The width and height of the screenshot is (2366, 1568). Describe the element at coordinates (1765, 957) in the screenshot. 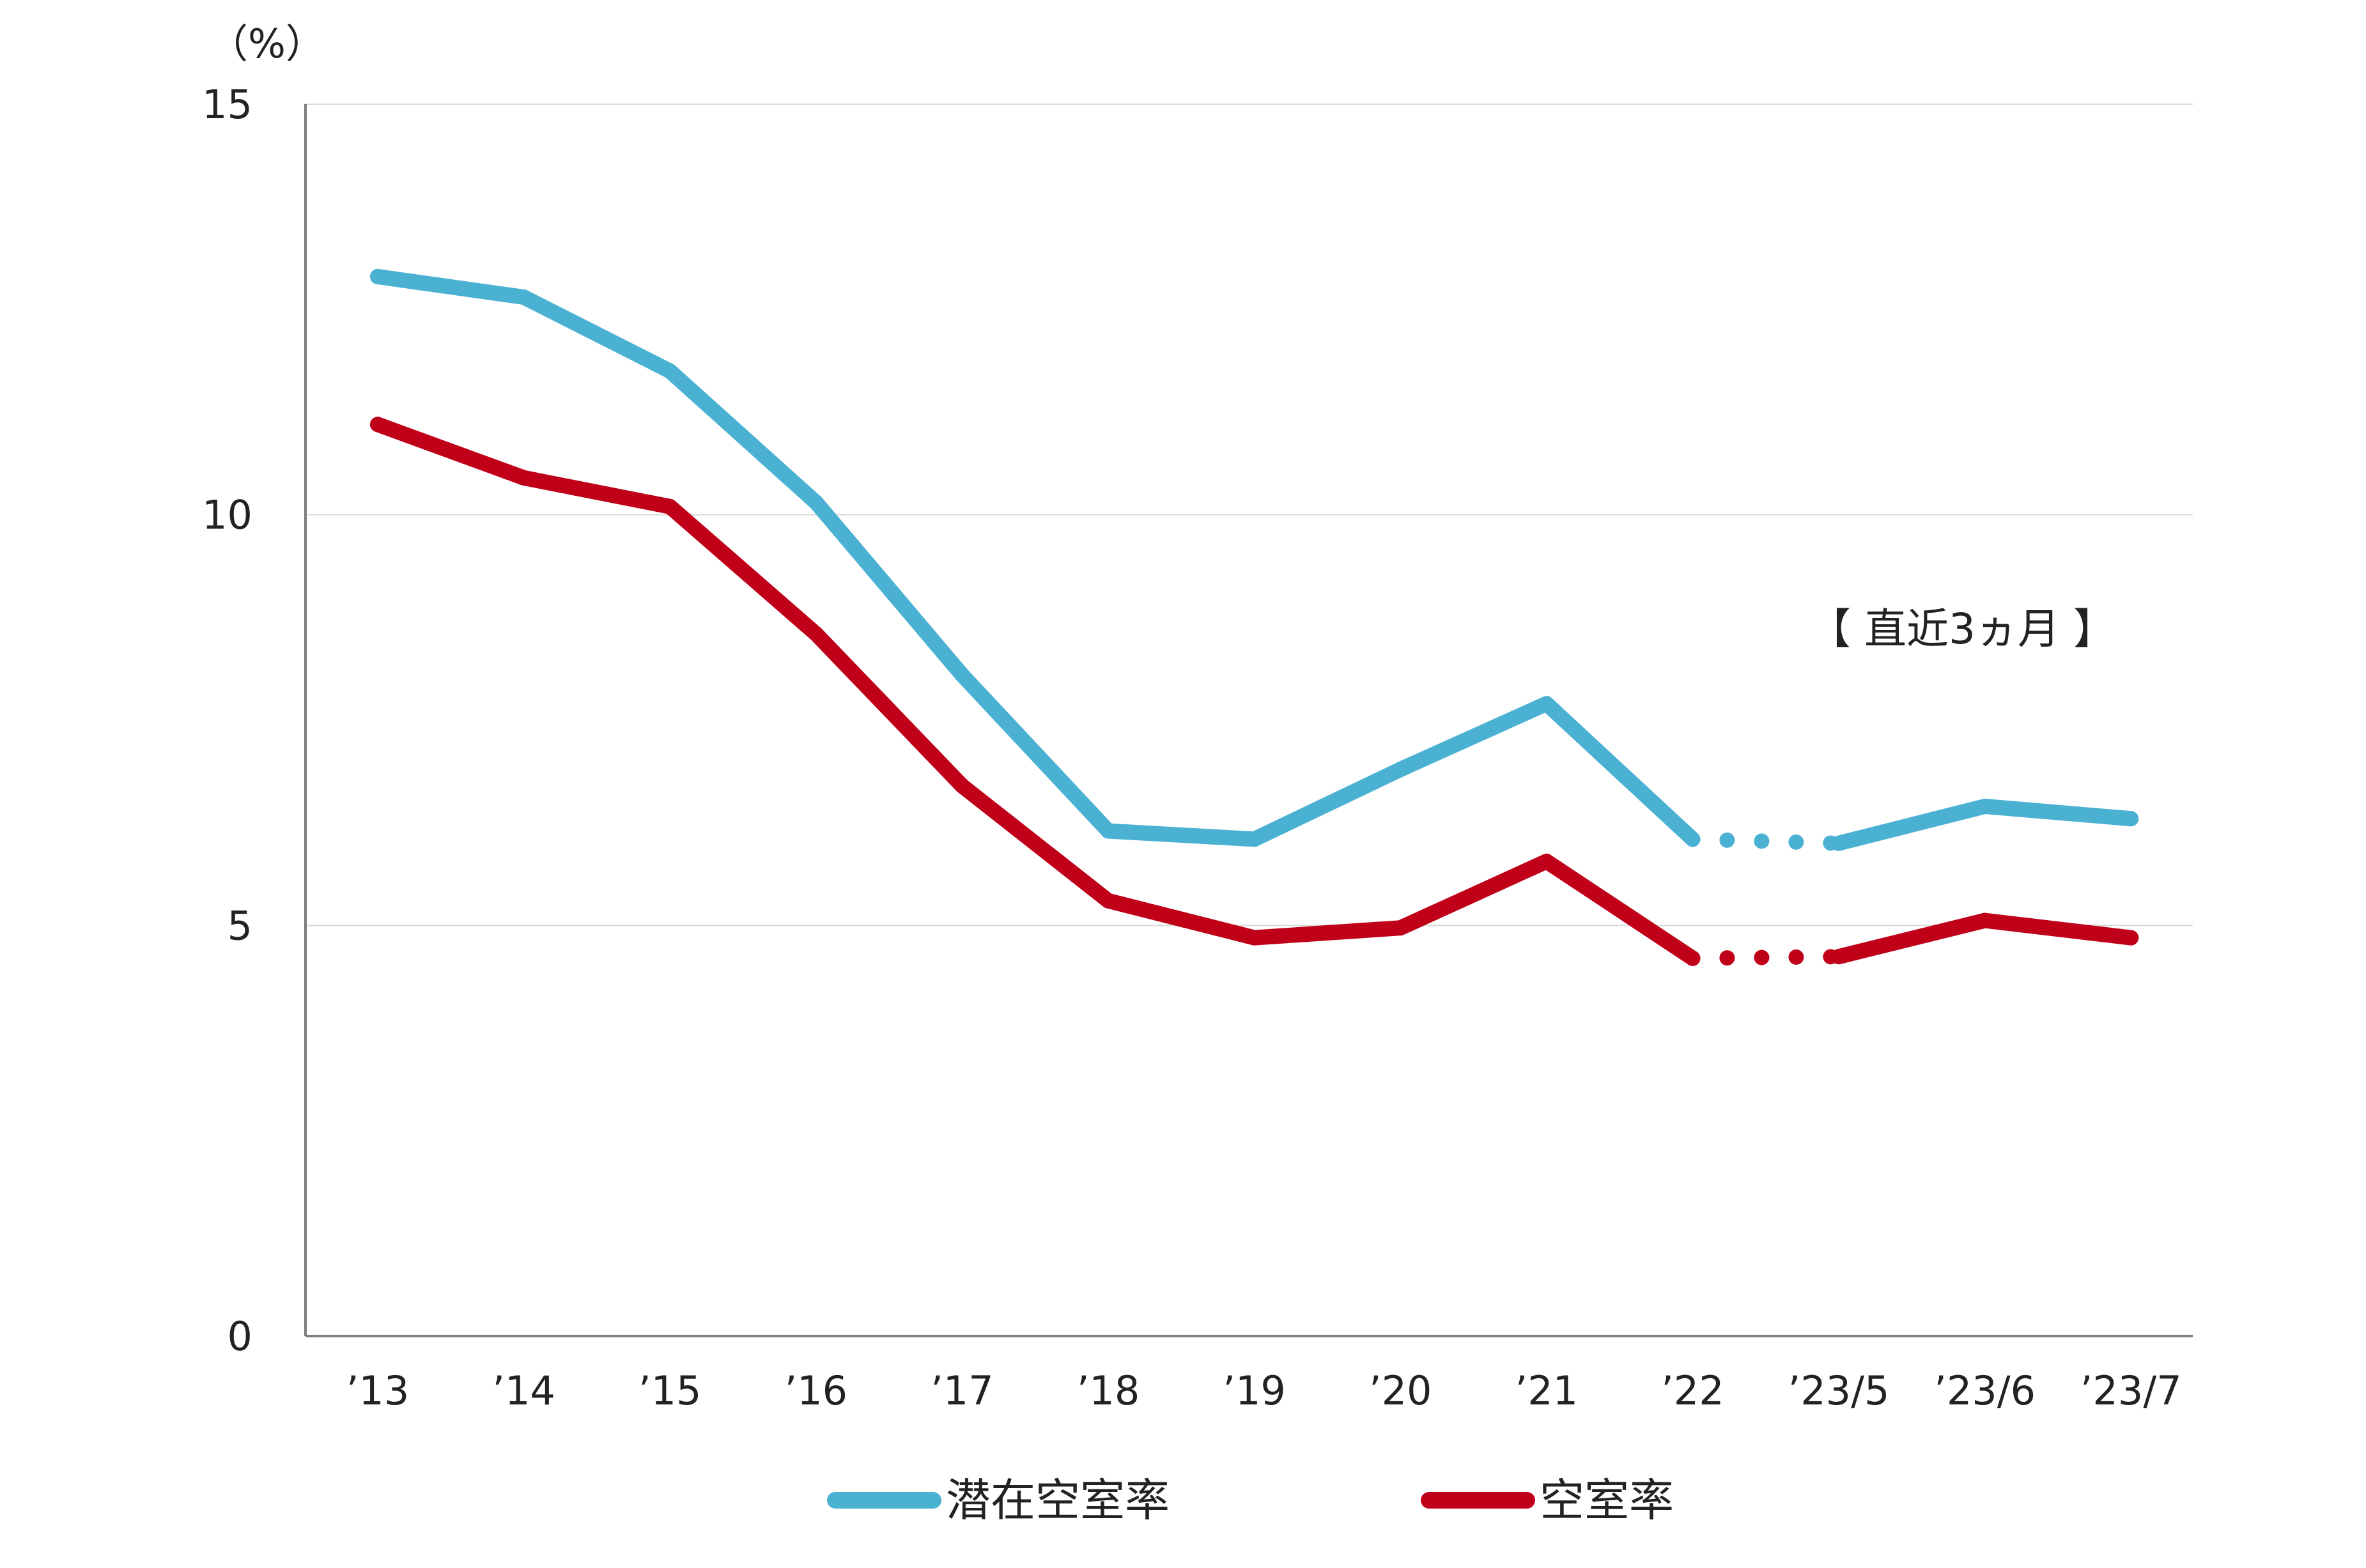

I see `series-1-dotted-bridge` at that location.